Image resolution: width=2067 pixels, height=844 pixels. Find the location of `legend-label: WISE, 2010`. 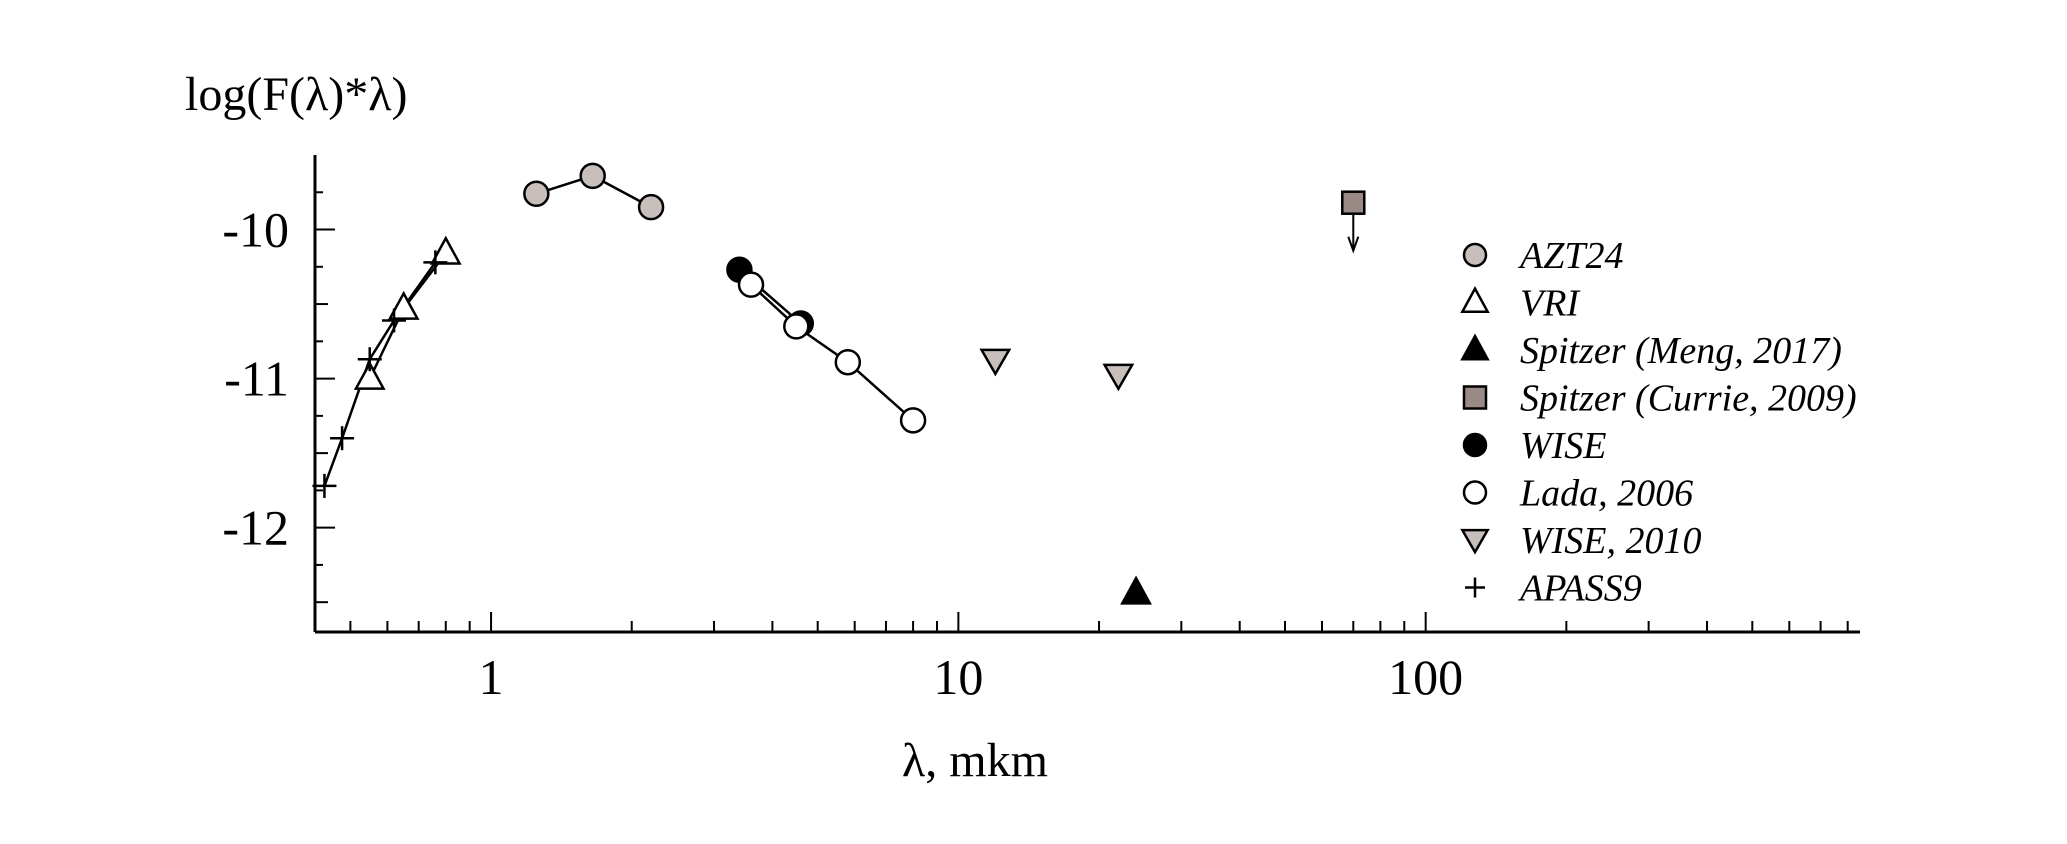

legend-label: WISE, 2010 is located at coordinates (1611, 541).